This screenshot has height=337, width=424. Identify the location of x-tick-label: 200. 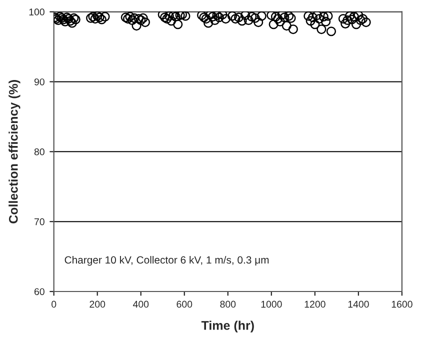
(98, 304).